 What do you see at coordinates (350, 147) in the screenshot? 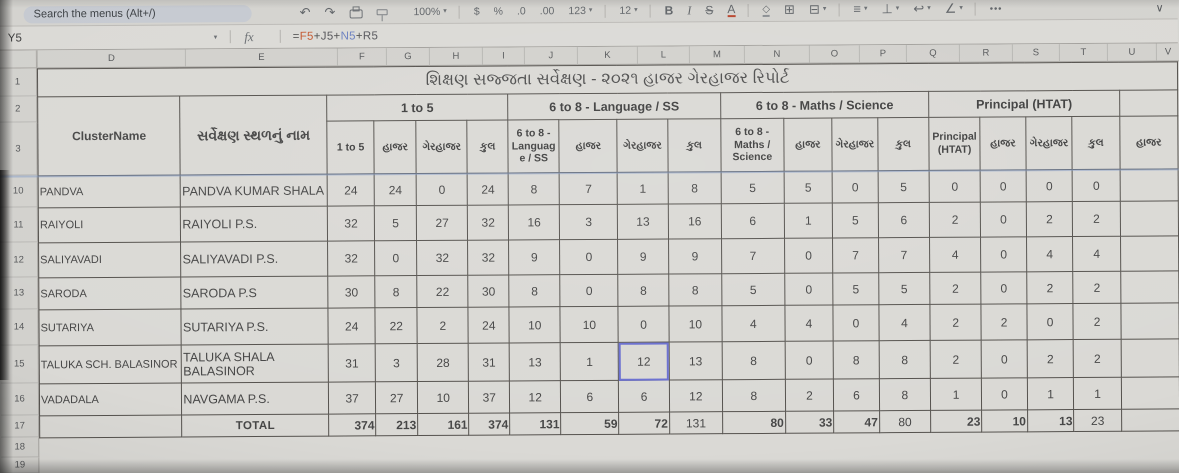
I see `subheader-F3: 1 to 5` at bounding box center [350, 147].